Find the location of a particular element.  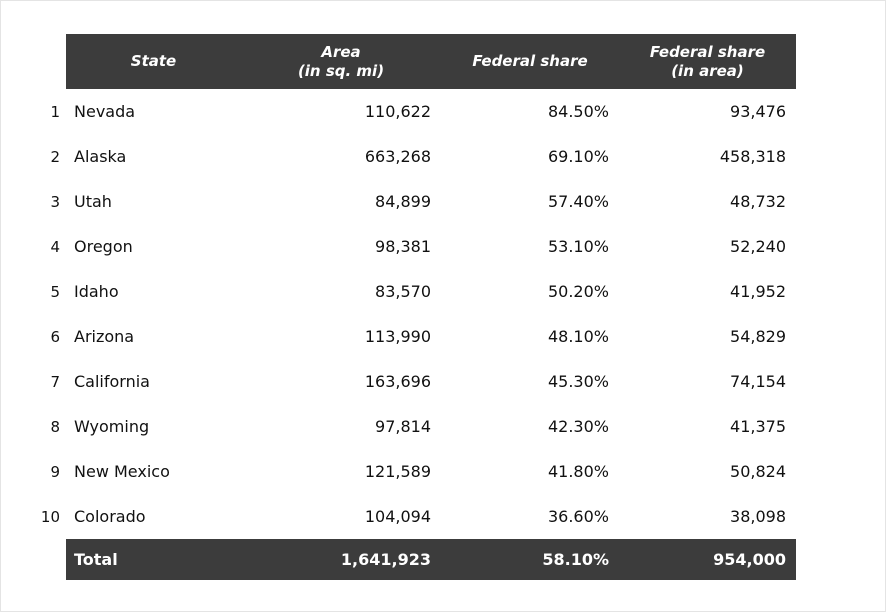

total-federal-share-area: 954,000 is located at coordinates (707, 559).